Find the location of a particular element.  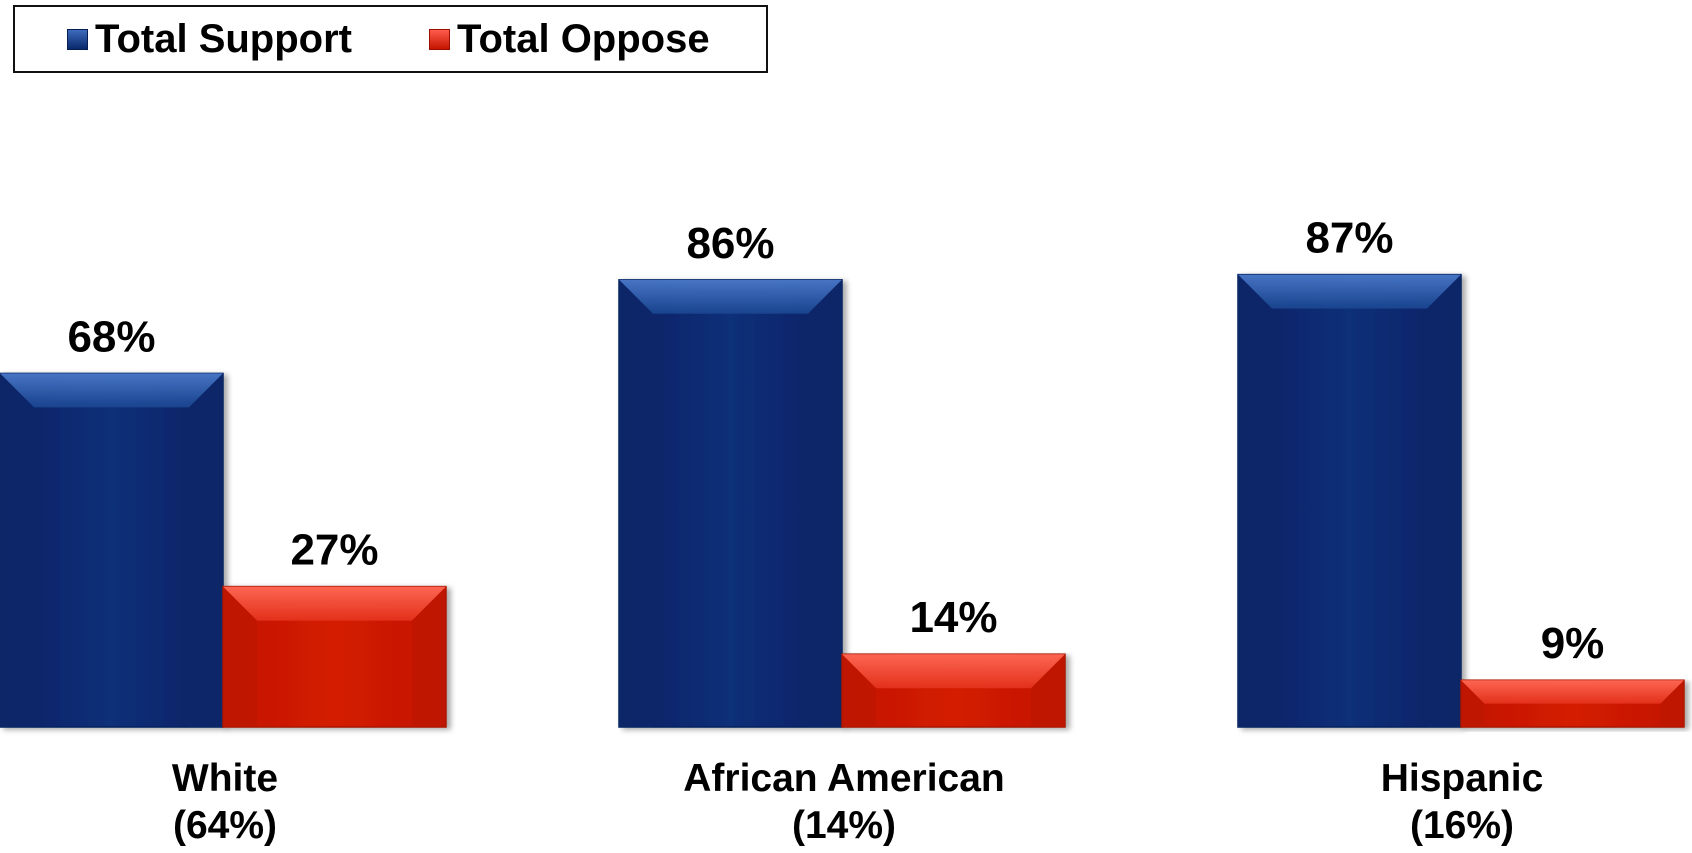

bar-support-white-bevel-left is located at coordinates (17, 550).